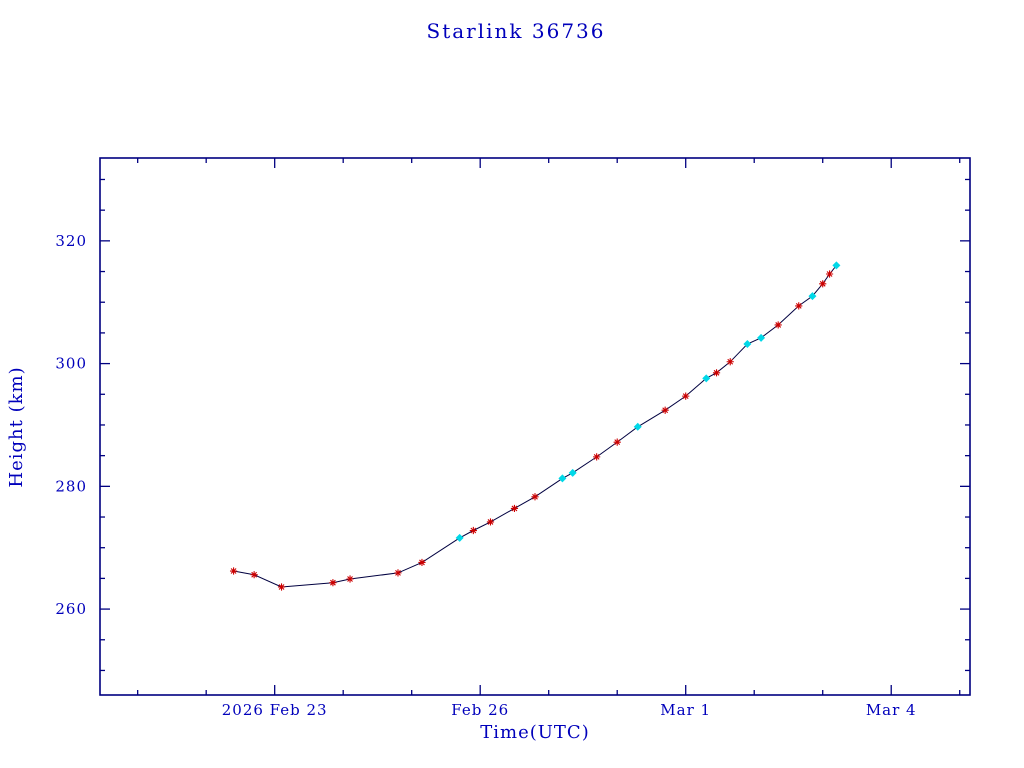  What do you see at coordinates (516, 31) in the screenshot?
I see `chart-title: Starlink 36736` at bounding box center [516, 31].